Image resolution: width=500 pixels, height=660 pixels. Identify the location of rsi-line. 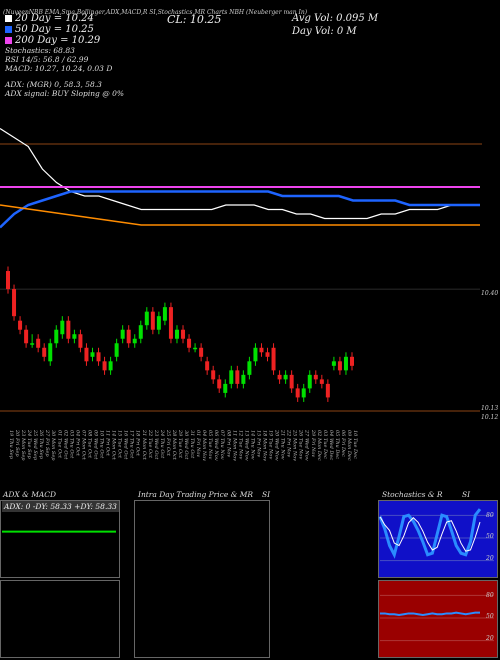
(430, 613).